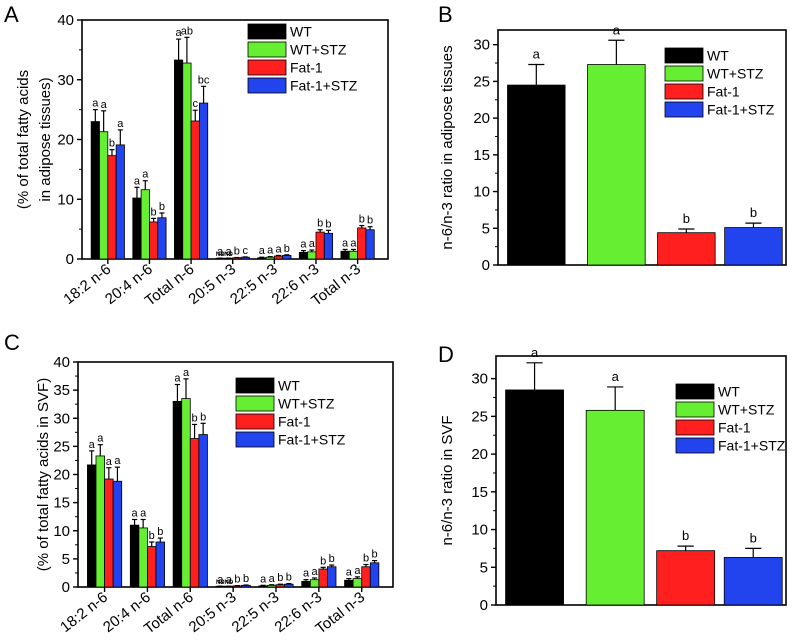 The width and height of the screenshot is (792, 642). What do you see at coordinates (752, 446) in the screenshot?
I see `legend-label: Fat-1+STZ` at bounding box center [752, 446].